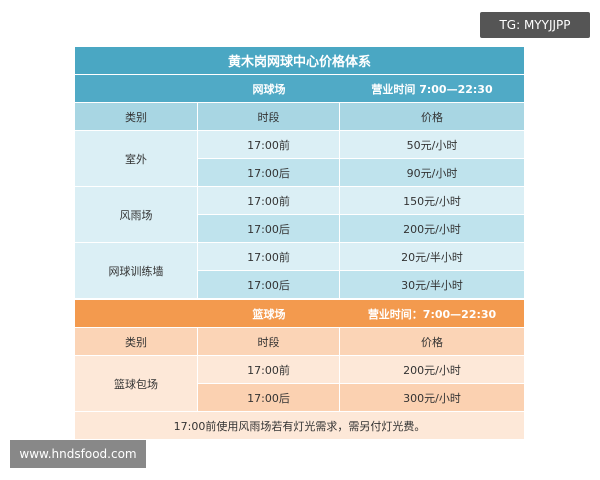 The width and height of the screenshot is (600, 480). Describe the element at coordinates (432, 173) in the screenshot. I see `price-cell: 90元/小时` at that location.